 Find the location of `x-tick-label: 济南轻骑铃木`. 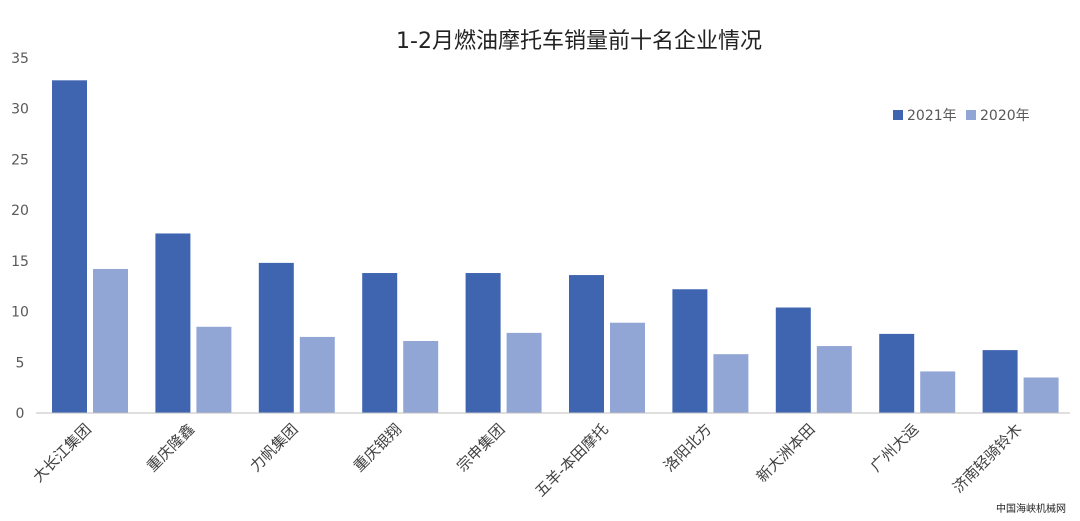

x-tick-label: 济南轻骑铃木 is located at coordinates (987, 458).